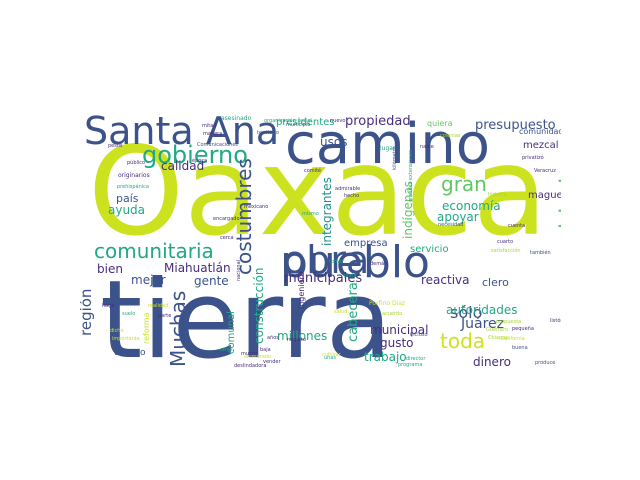  I want to click on cloud-word: mismo, so click(310, 214).